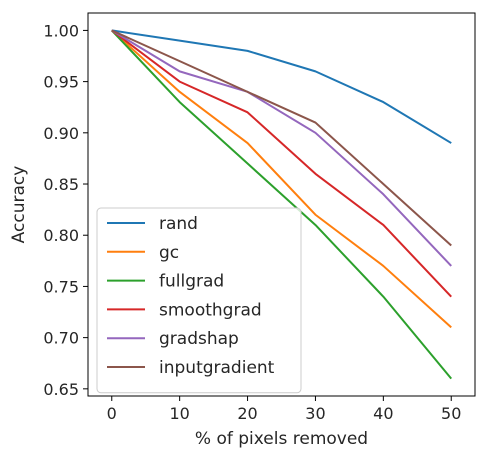  What do you see at coordinates (61, 338) in the screenshot?
I see `y-tick-label: 0.70` at bounding box center [61, 338].